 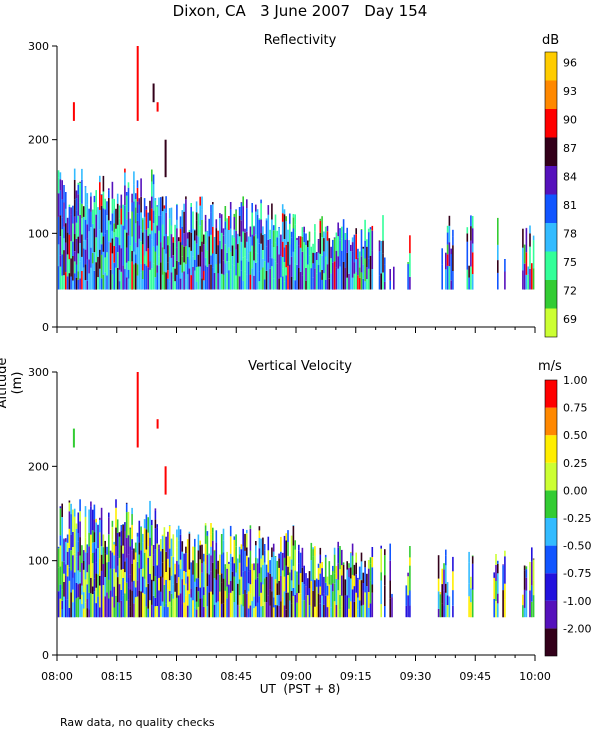 I want to click on refl-colorbar-label: 87, so click(x=570, y=148).